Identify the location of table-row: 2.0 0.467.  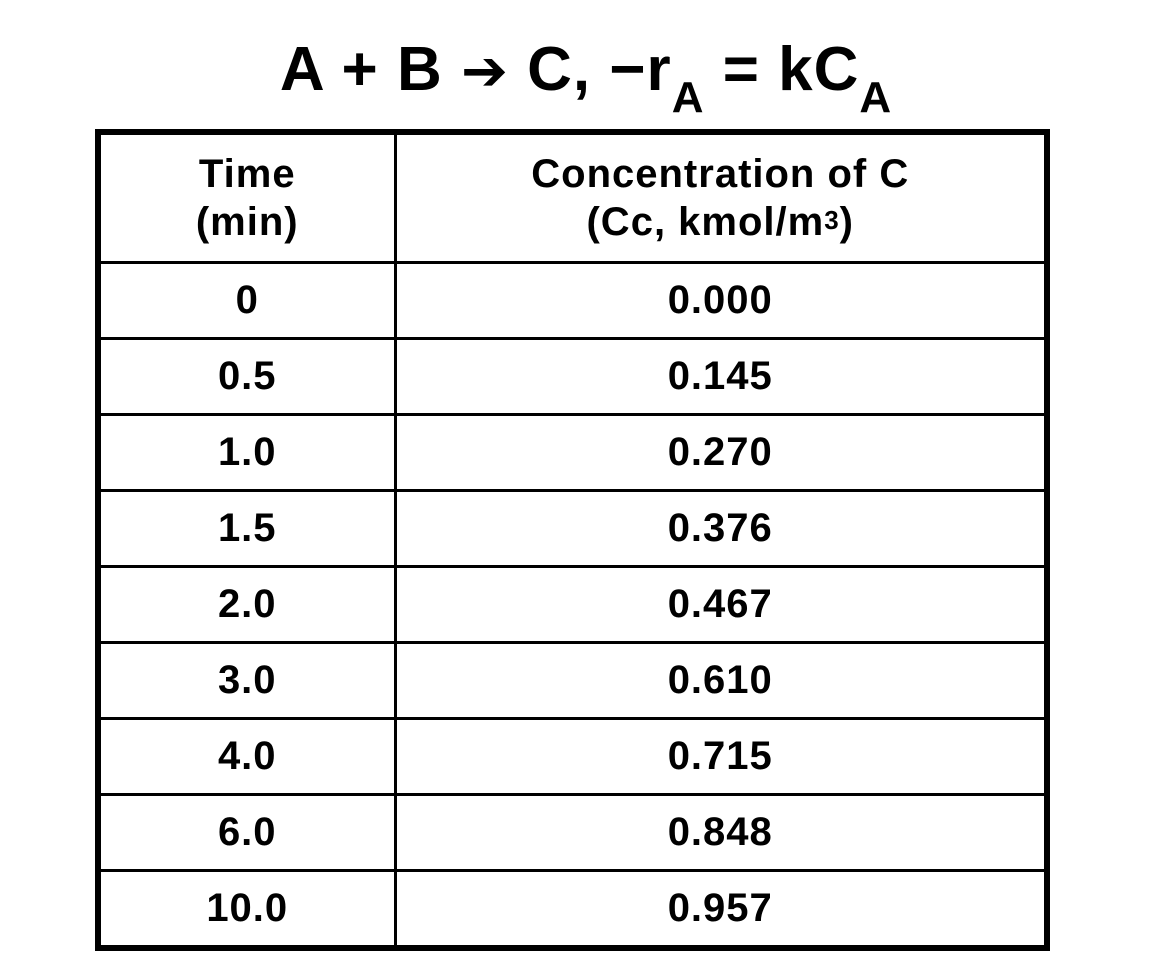
(572, 604).